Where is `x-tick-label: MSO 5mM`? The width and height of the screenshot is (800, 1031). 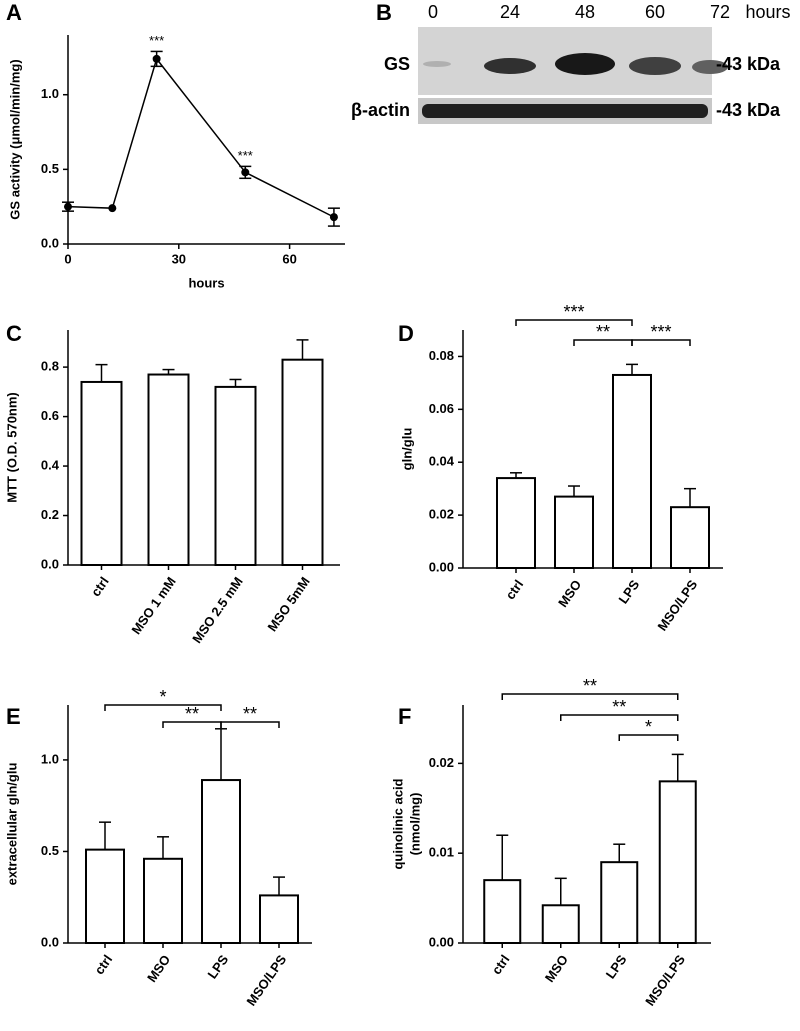
x-tick-label: MSO 5mM is located at coordinates (288, 604).